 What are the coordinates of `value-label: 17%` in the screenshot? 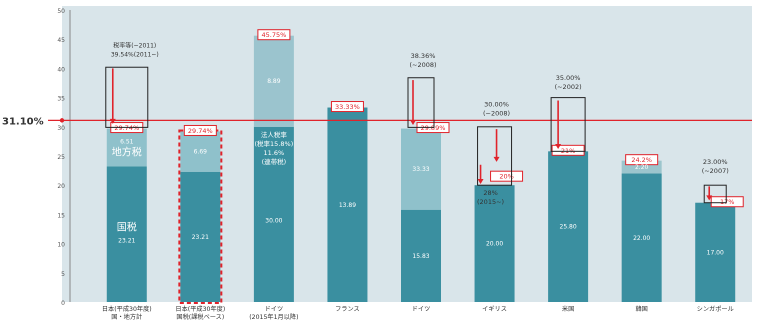 It's located at (727, 202).